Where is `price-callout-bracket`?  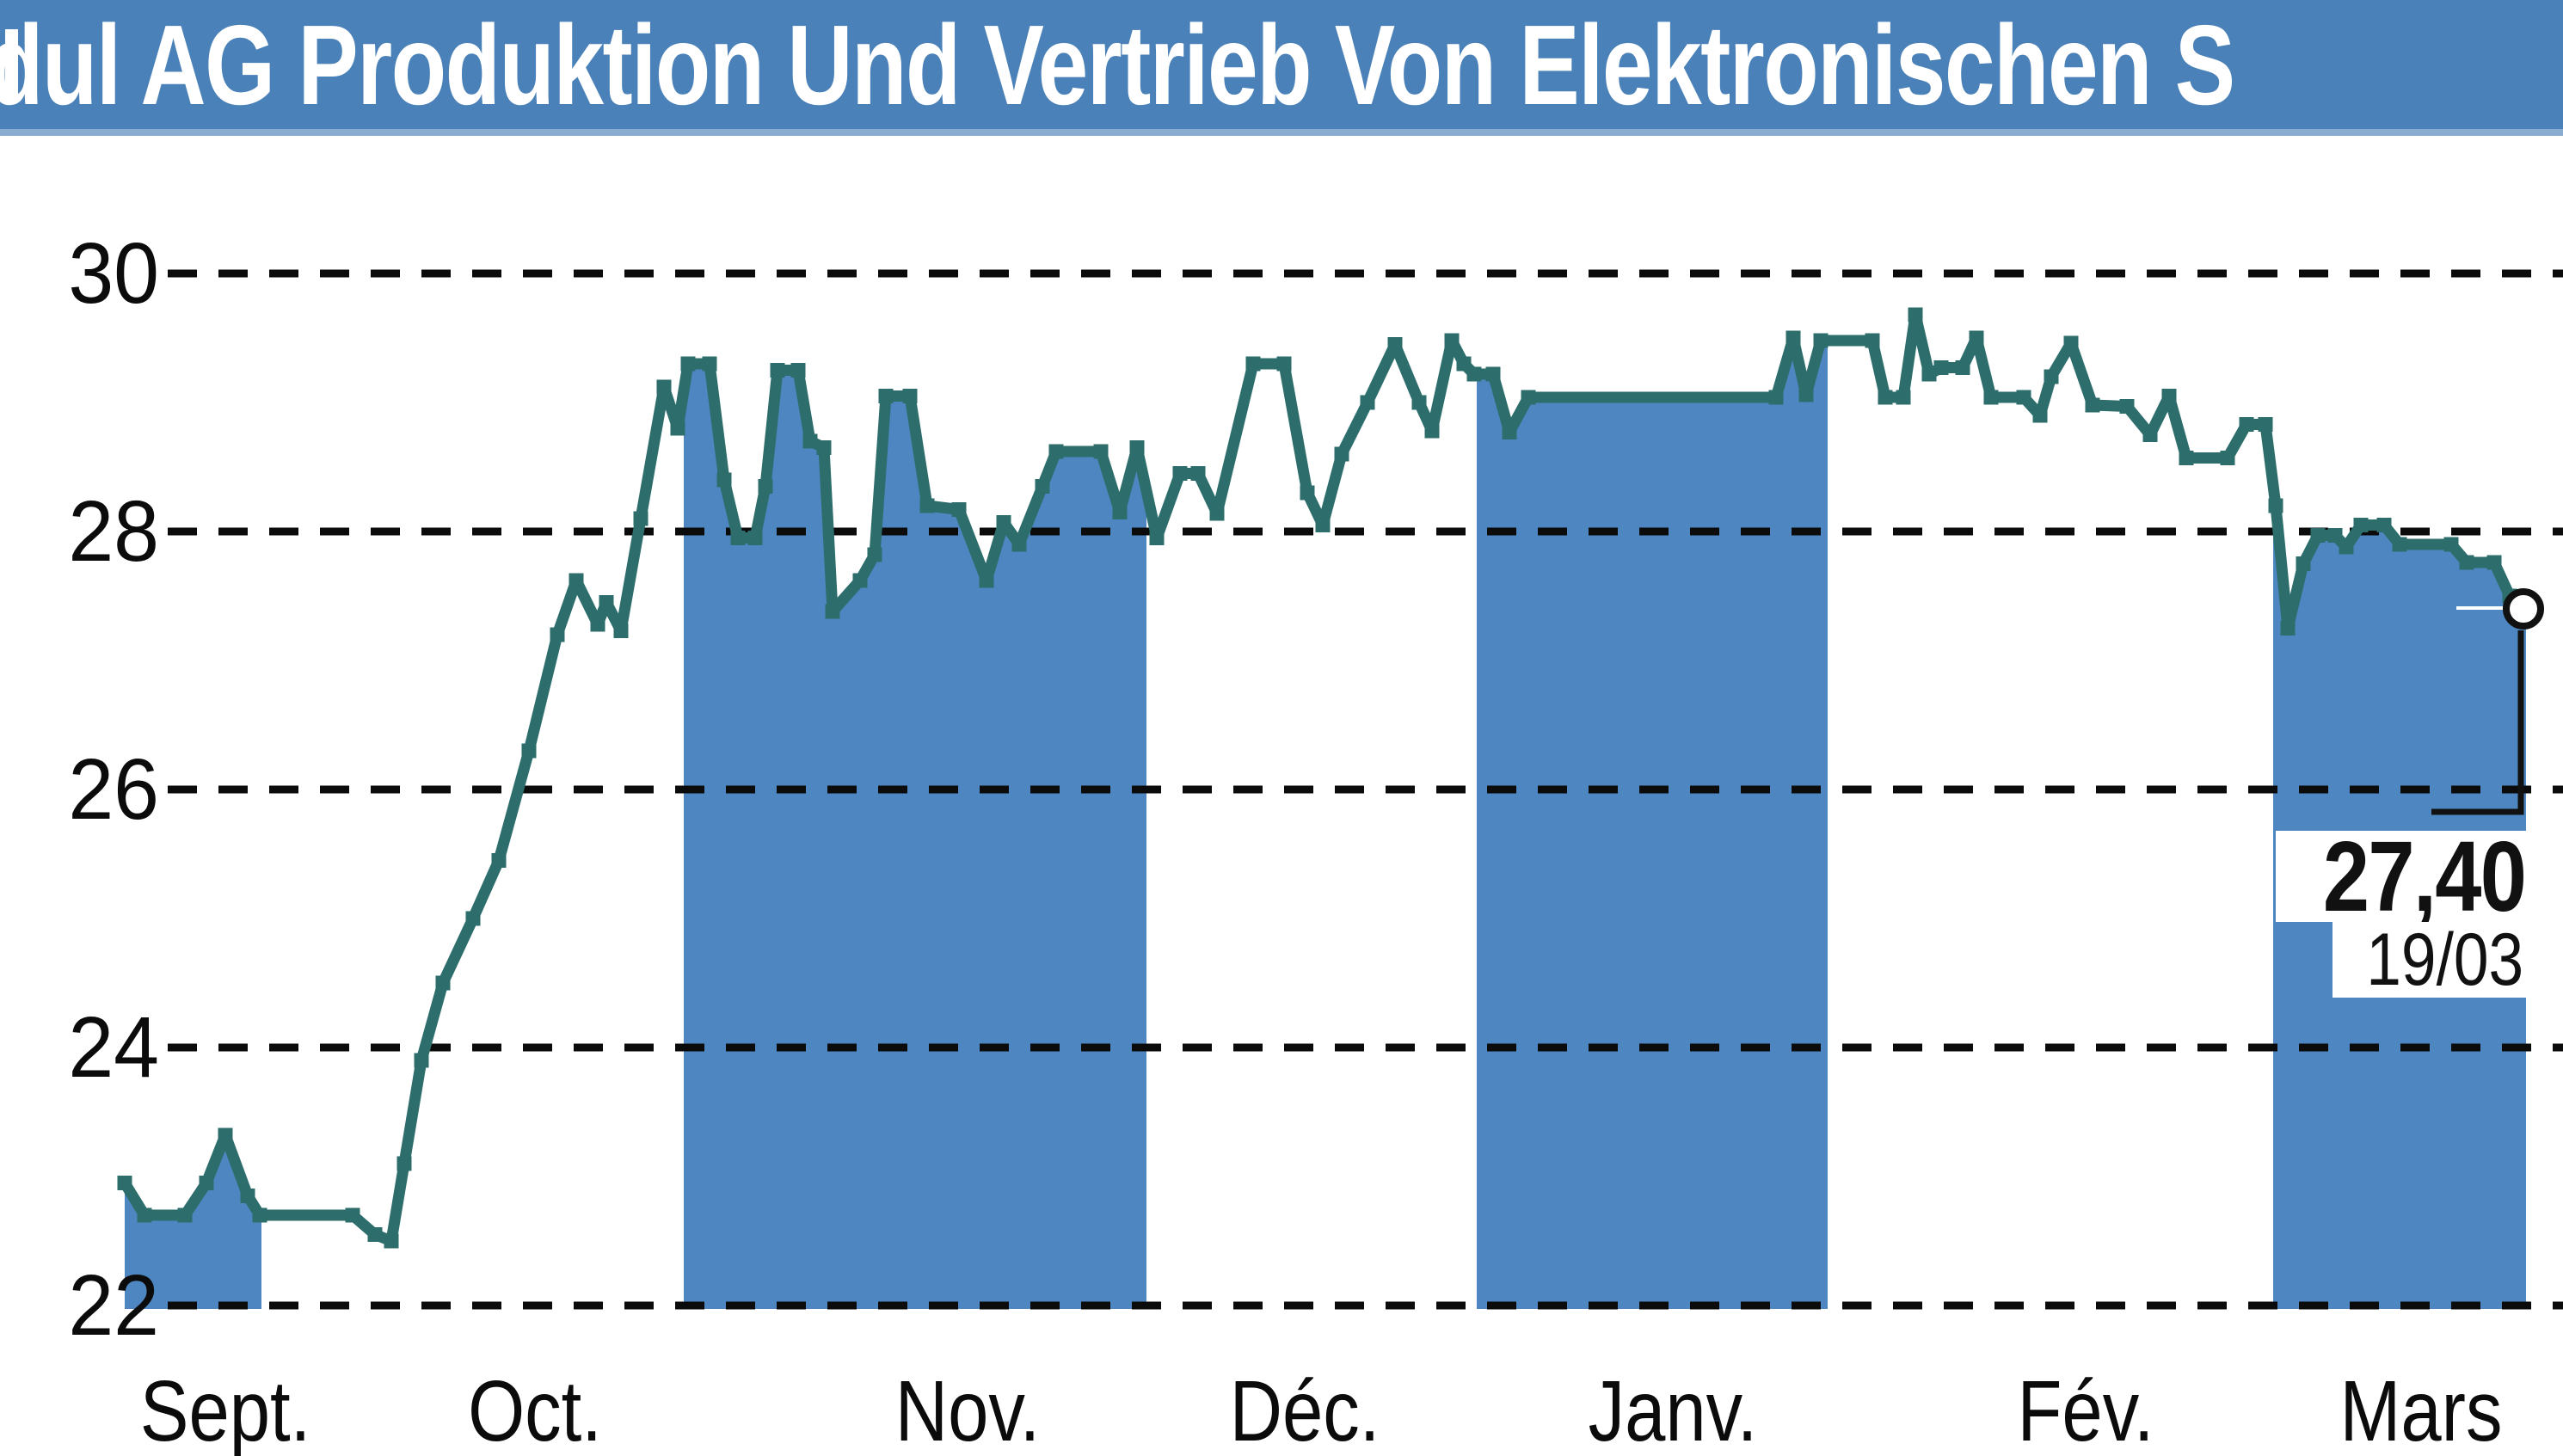
price-callout-bracket is located at coordinates (2477, 723).